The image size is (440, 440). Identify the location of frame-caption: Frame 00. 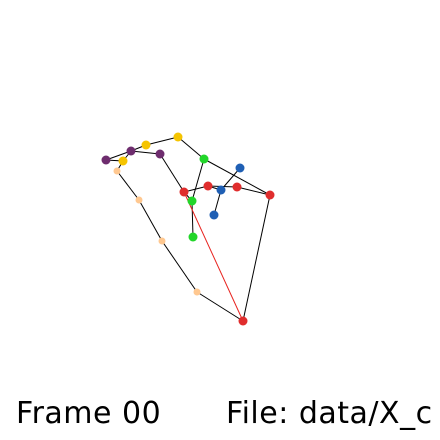
(89, 413).